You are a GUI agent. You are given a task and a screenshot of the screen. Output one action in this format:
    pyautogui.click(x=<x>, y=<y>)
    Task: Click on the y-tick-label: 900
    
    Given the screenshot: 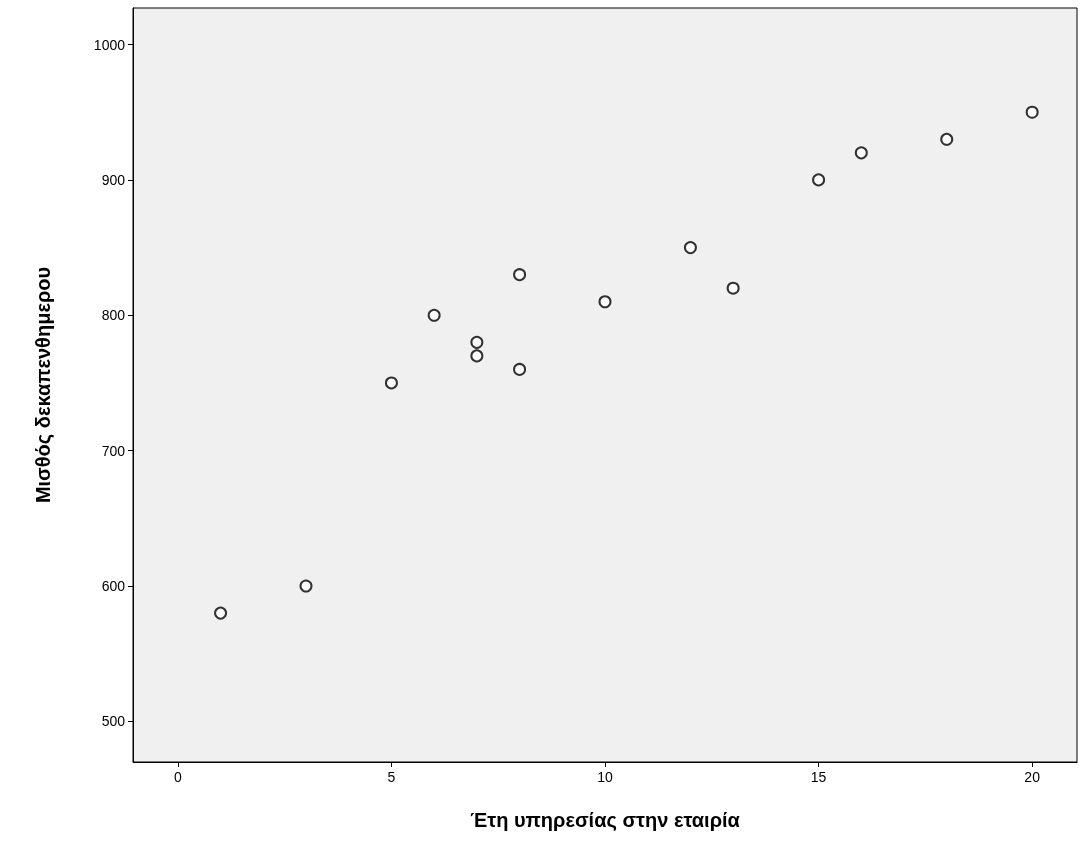 What is the action you would take?
    pyautogui.click(x=113, y=179)
    